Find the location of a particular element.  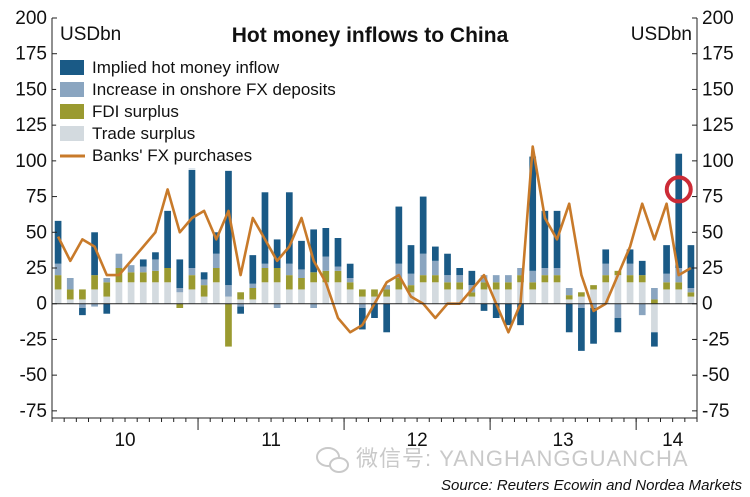

y-tick-label-left: 100 is located at coordinates (31, 161).